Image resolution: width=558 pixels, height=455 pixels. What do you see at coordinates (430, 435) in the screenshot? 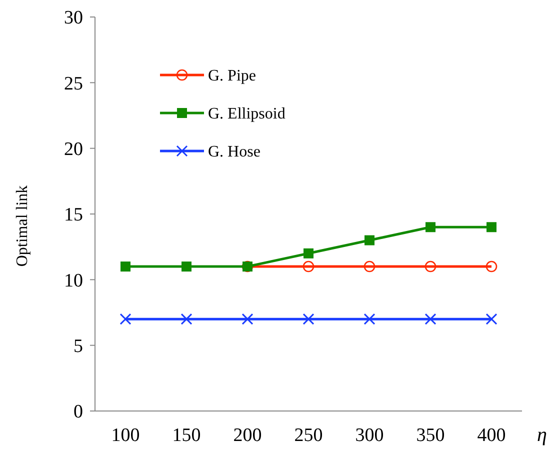
I see `x-tick-label: 350` at bounding box center [430, 435].